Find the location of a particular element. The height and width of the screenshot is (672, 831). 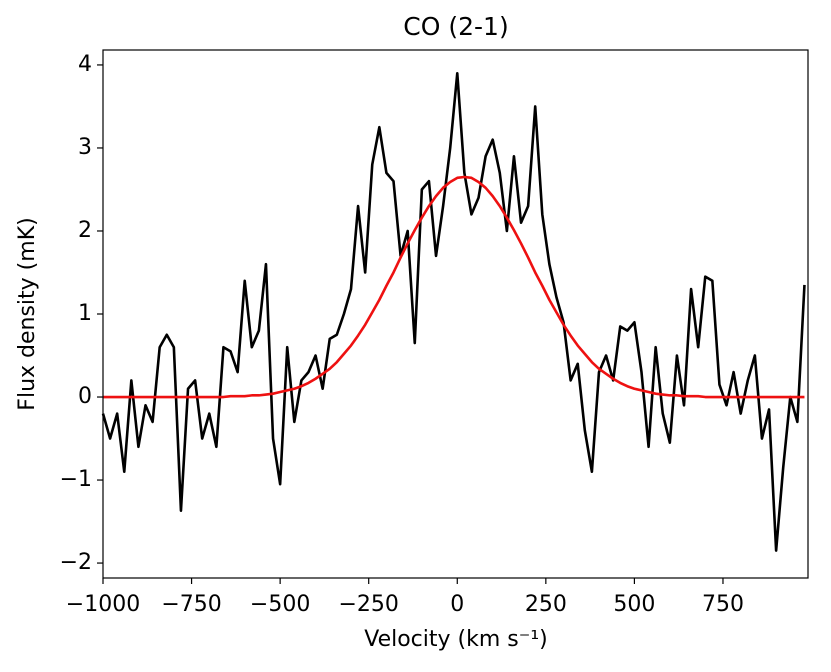

y-axis-label: Flux density (mK) is located at coordinates (27, 313).